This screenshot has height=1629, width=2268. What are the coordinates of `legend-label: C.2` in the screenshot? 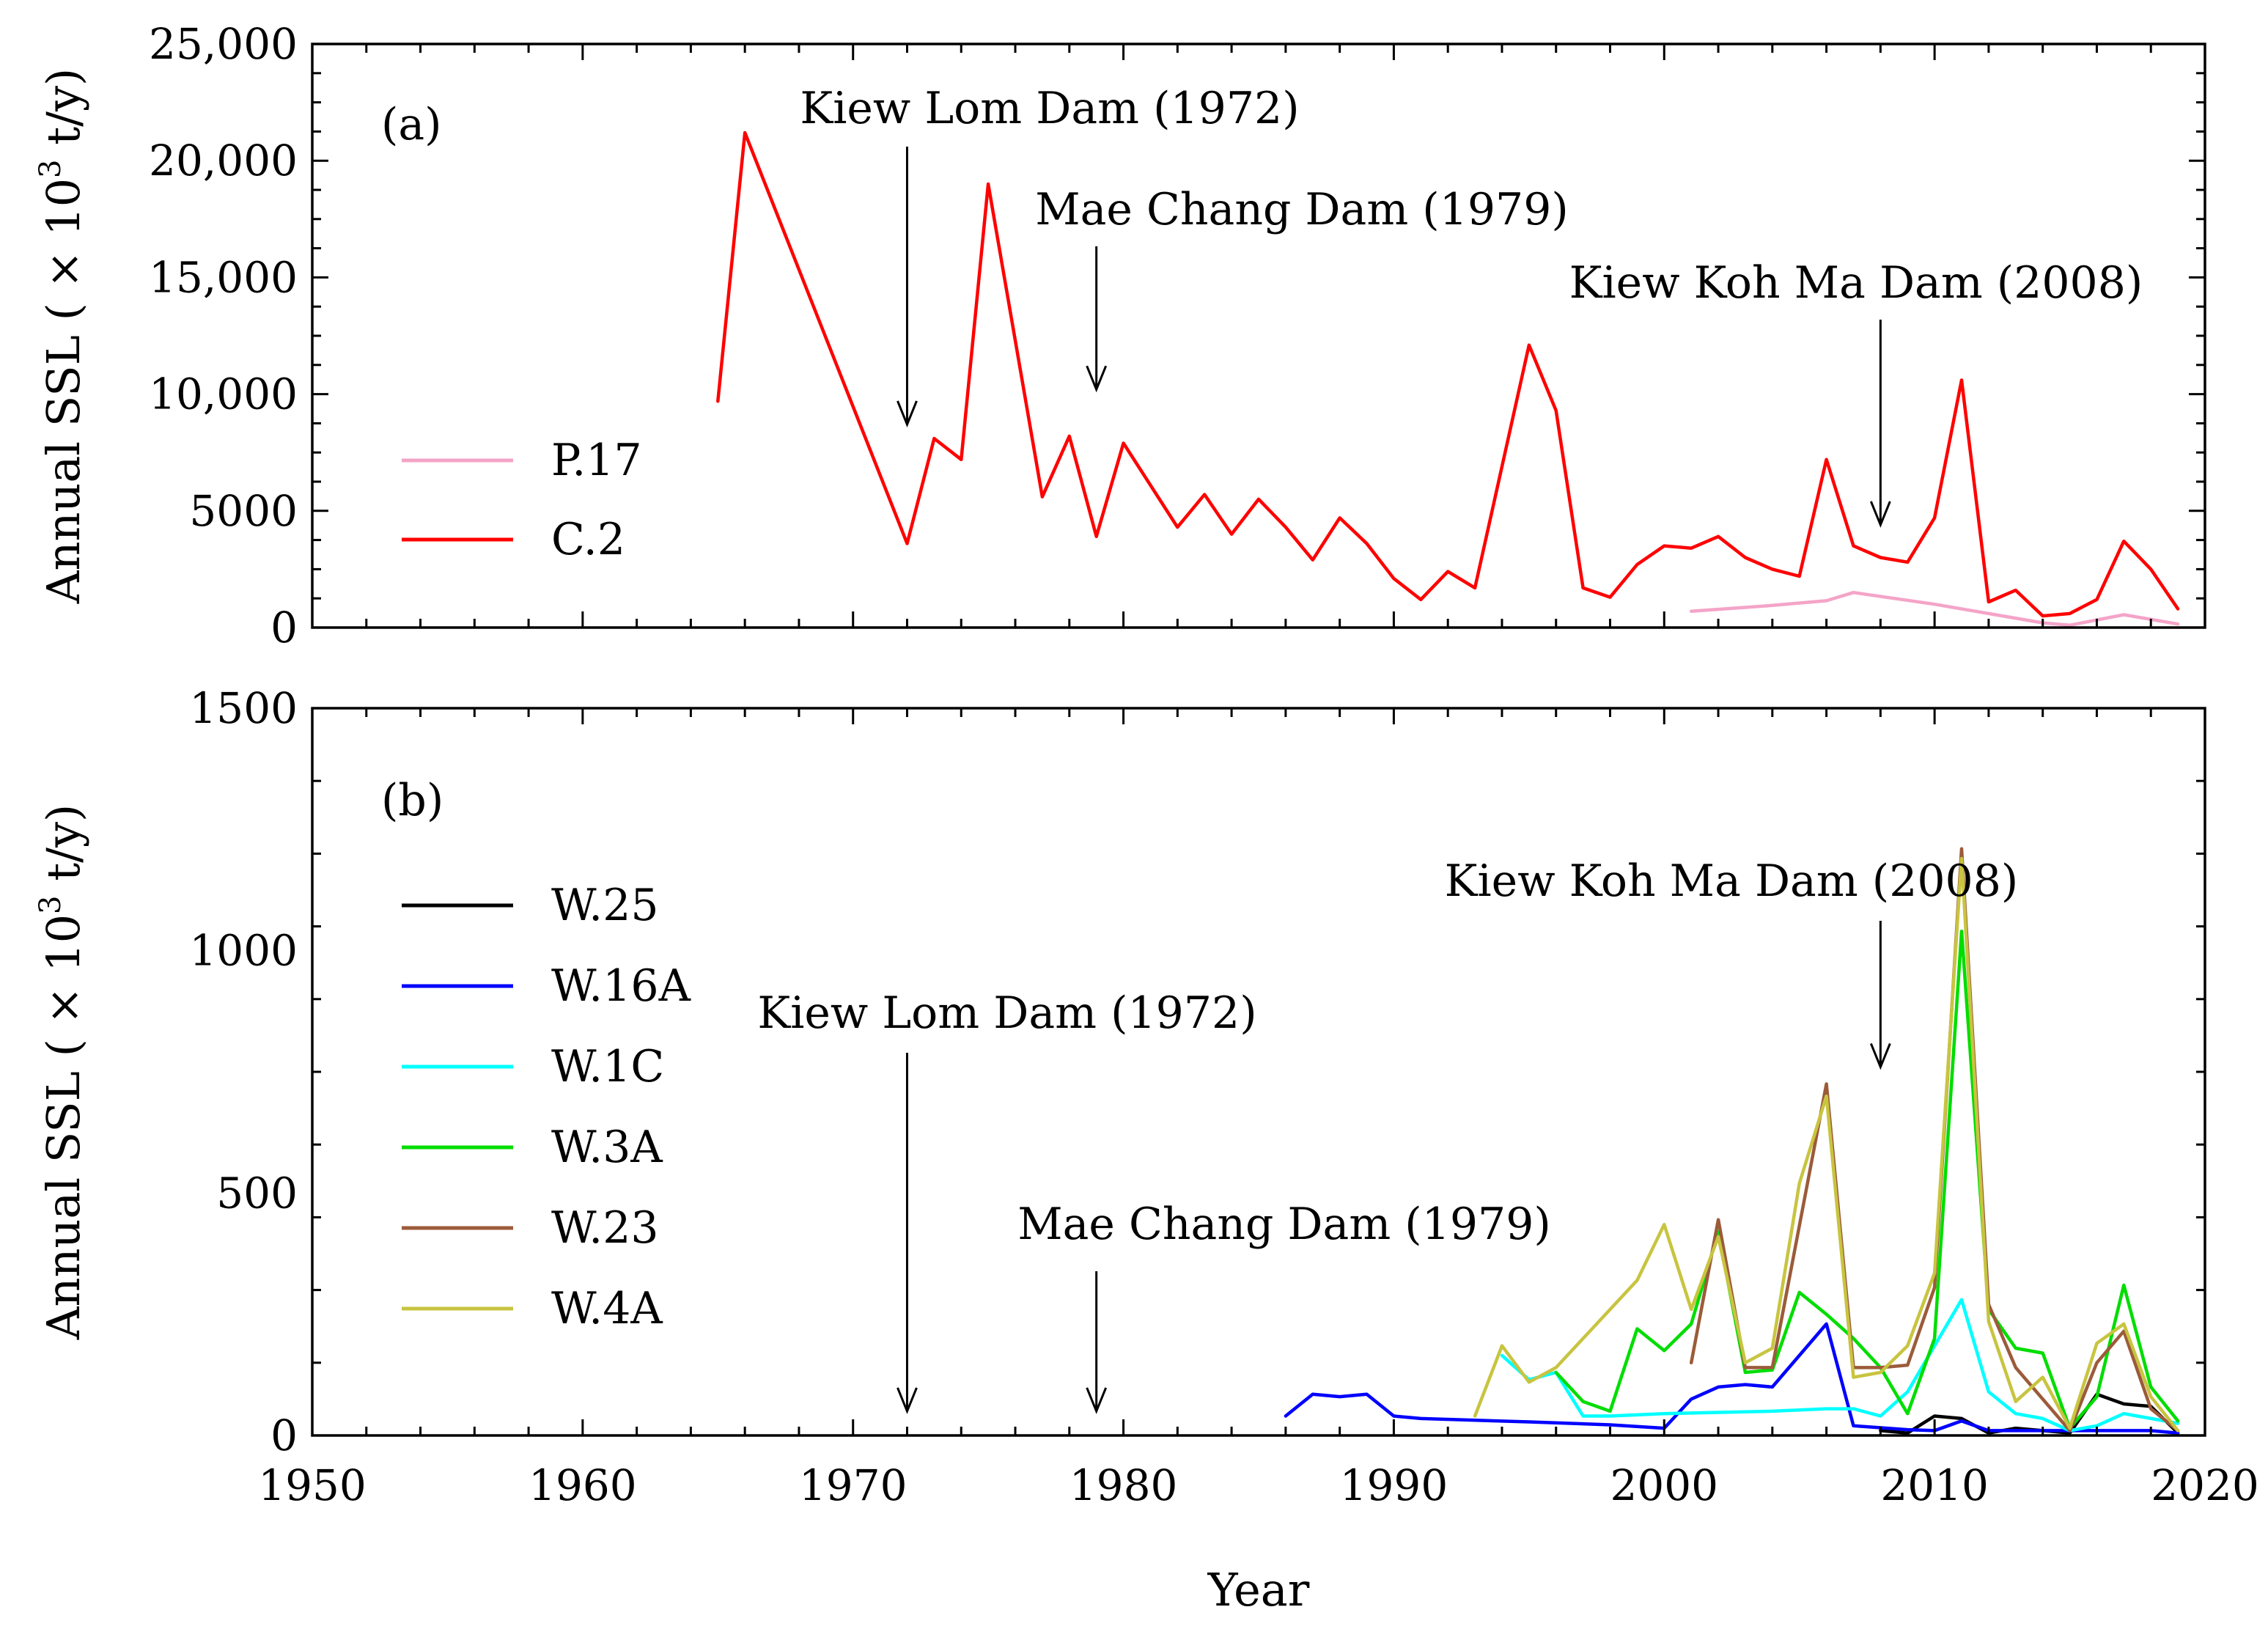 It's located at (588, 539).